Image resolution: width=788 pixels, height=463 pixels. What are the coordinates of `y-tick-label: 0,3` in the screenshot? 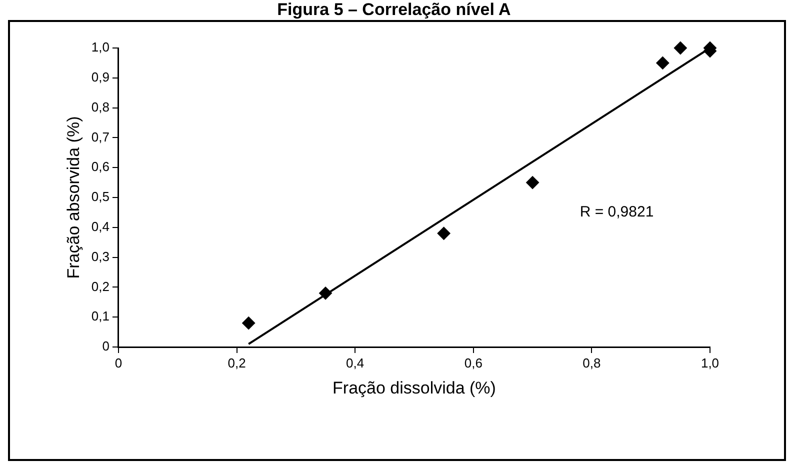 It's located at (100, 256).